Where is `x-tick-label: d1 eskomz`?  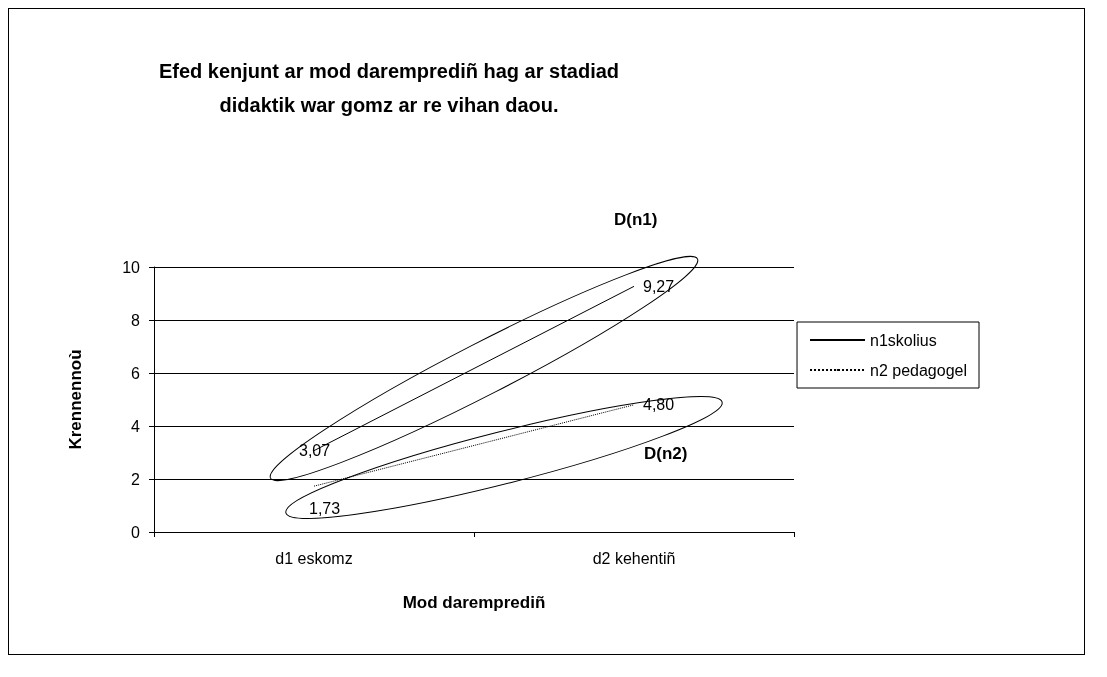 x-tick-label: d1 eskomz is located at coordinates (314, 558).